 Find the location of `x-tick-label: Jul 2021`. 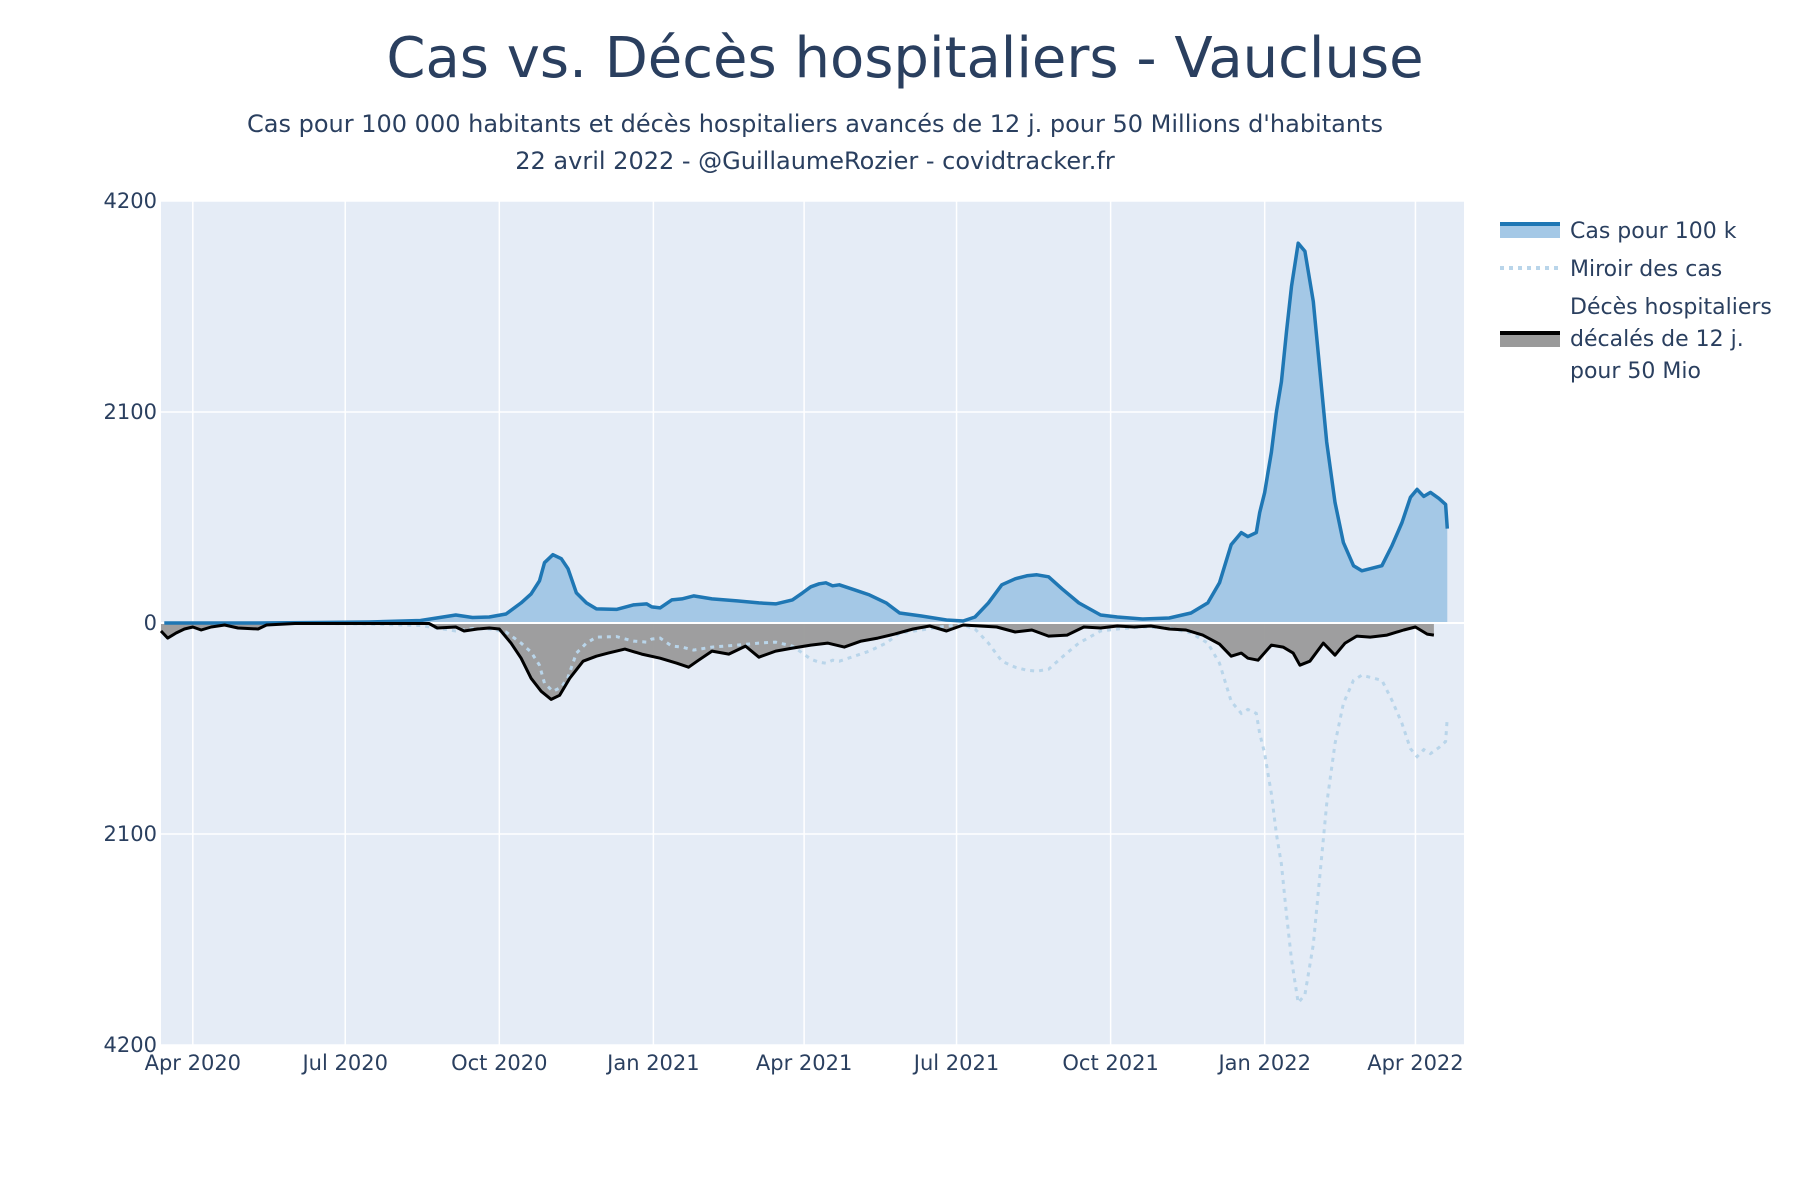

x-tick-label: Jul 2021 is located at coordinates (955, 1063).